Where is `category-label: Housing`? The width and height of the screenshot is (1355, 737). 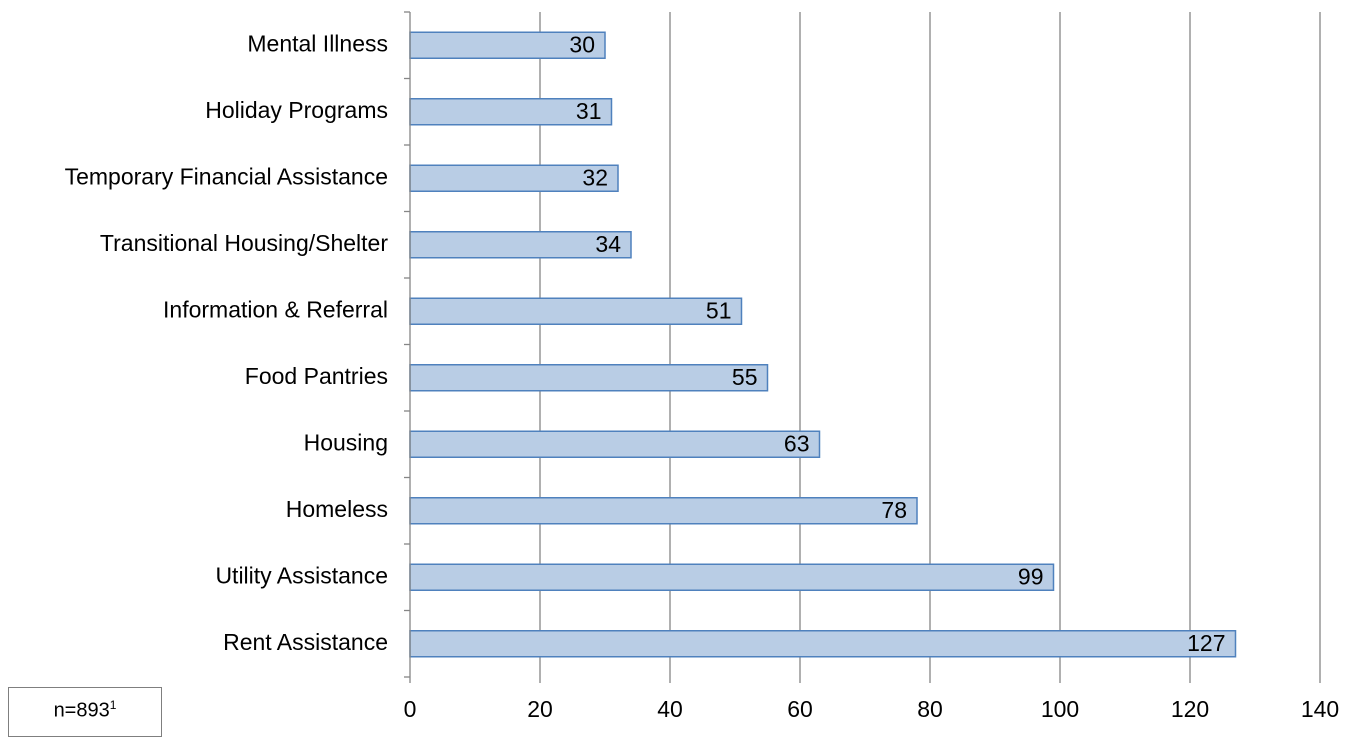 category-label: Housing is located at coordinates (346, 442).